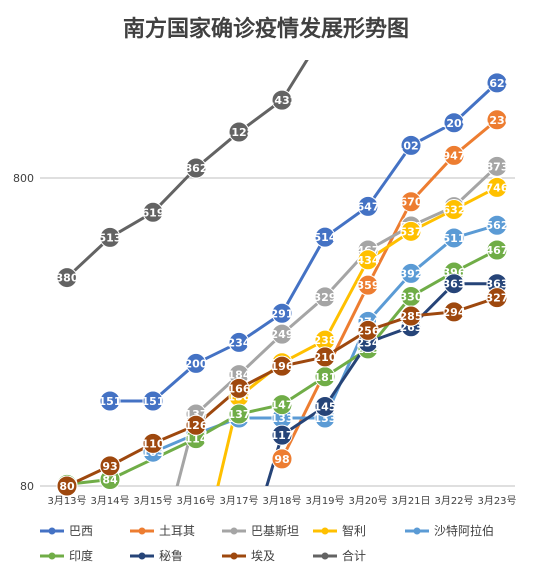  I want to click on x-tick-label: 3月13号, so click(66, 501).